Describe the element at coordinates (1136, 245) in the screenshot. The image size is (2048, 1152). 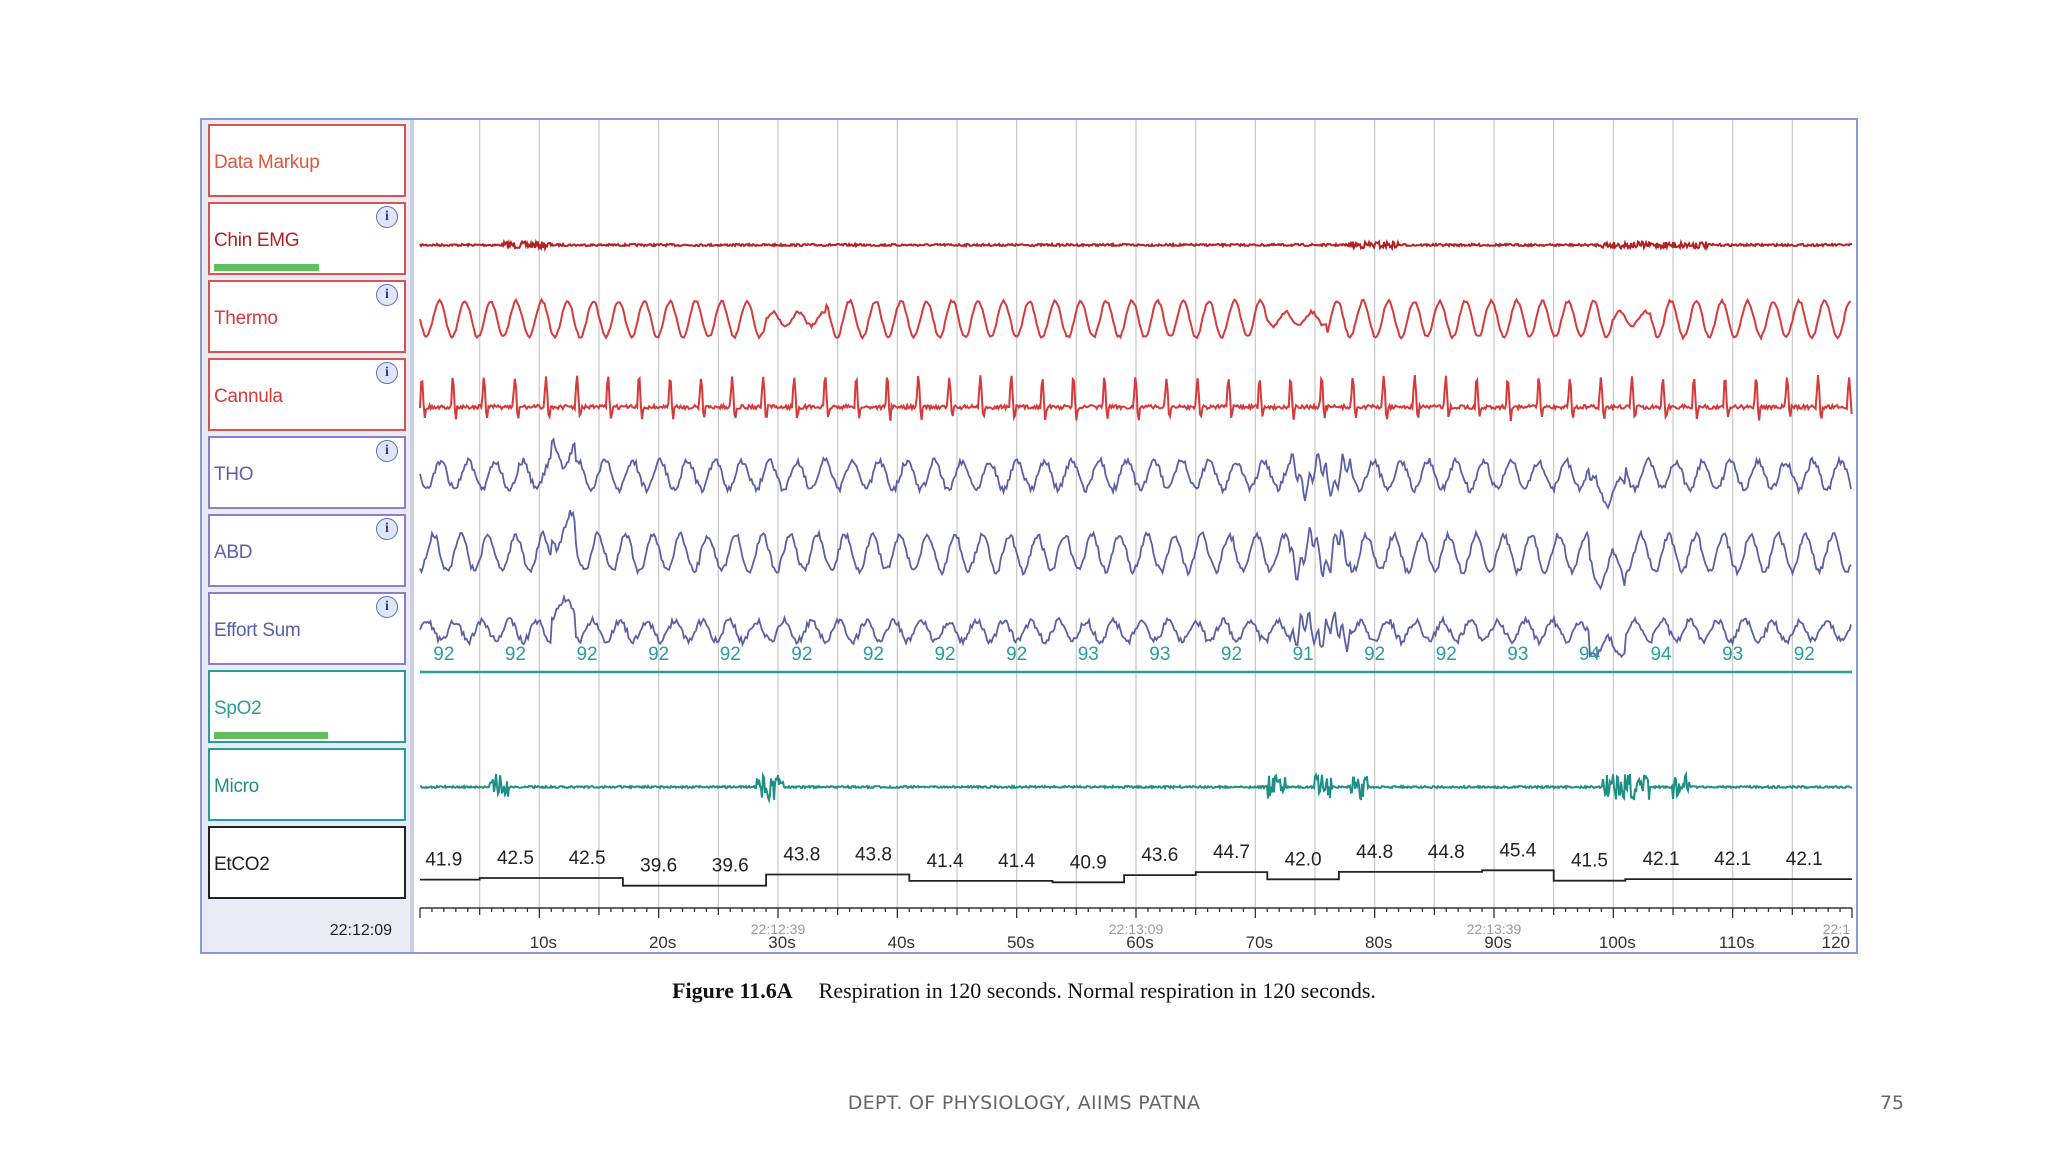
I see `chin-emg-trace` at that location.